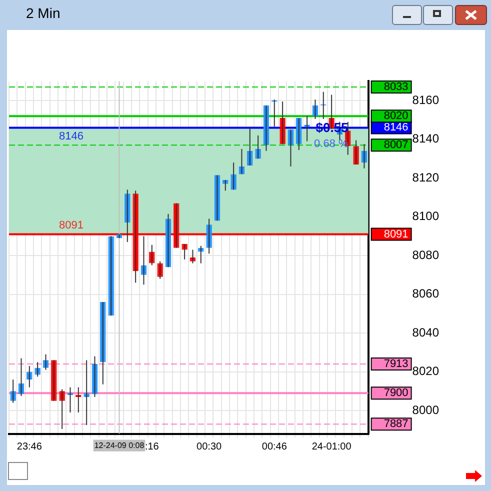 This screenshot has height=491, width=491. Describe the element at coordinates (396, 128) in the screenshot. I see `ref-line-label: 8146` at that location.